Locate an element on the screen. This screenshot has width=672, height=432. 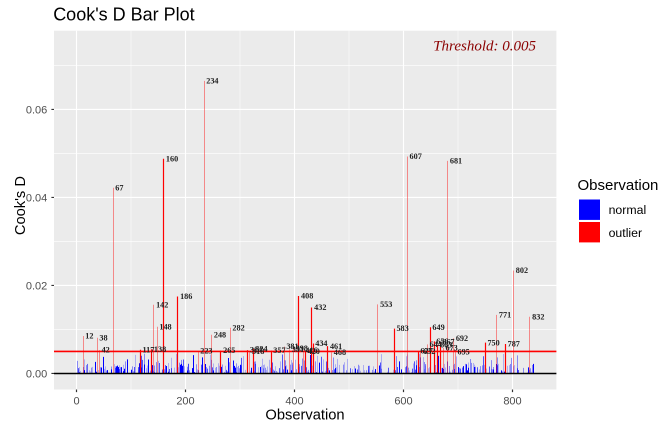
svg-text: 282 is located at coordinates (238, 327).